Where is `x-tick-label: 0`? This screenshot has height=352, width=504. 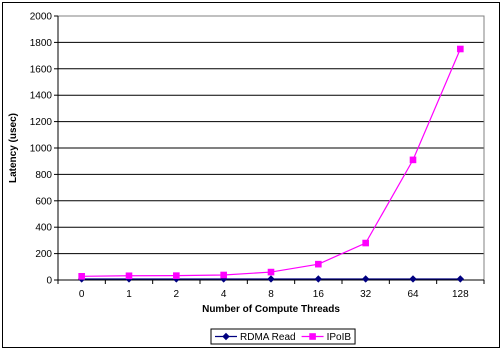
x-tick-label: 0 is located at coordinates (82, 294).